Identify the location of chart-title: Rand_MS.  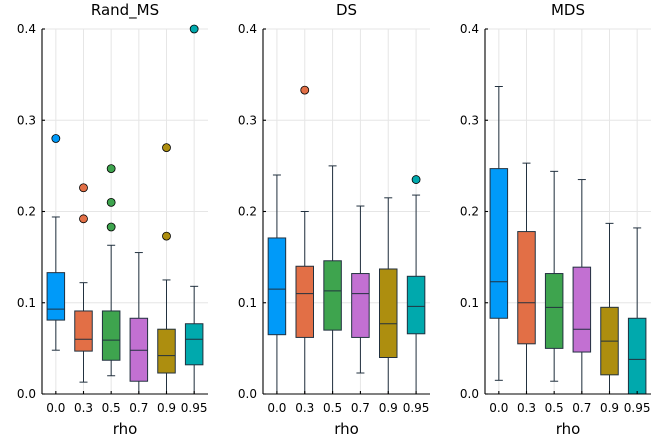
(125, 10).